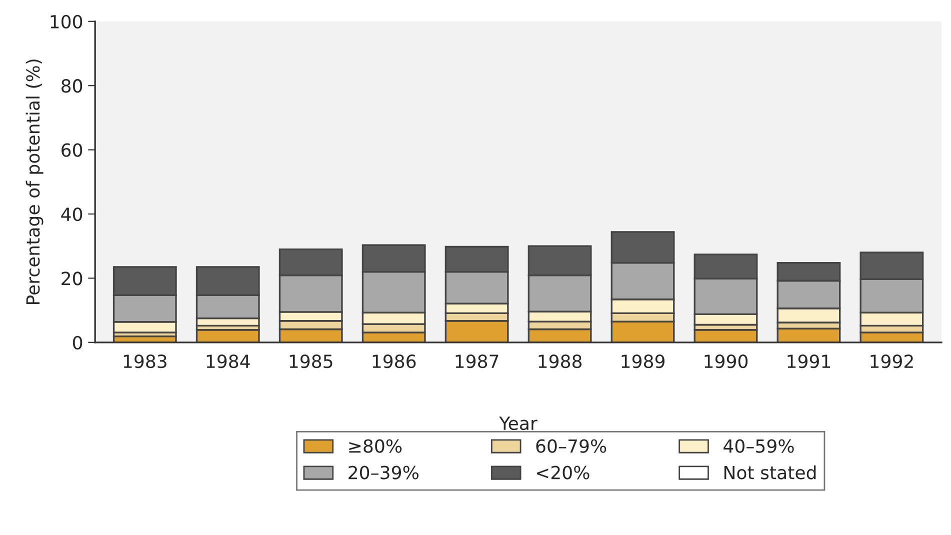  What do you see at coordinates (809, 361) in the screenshot?
I see `x-tick-label: 1991` at bounding box center [809, 361].